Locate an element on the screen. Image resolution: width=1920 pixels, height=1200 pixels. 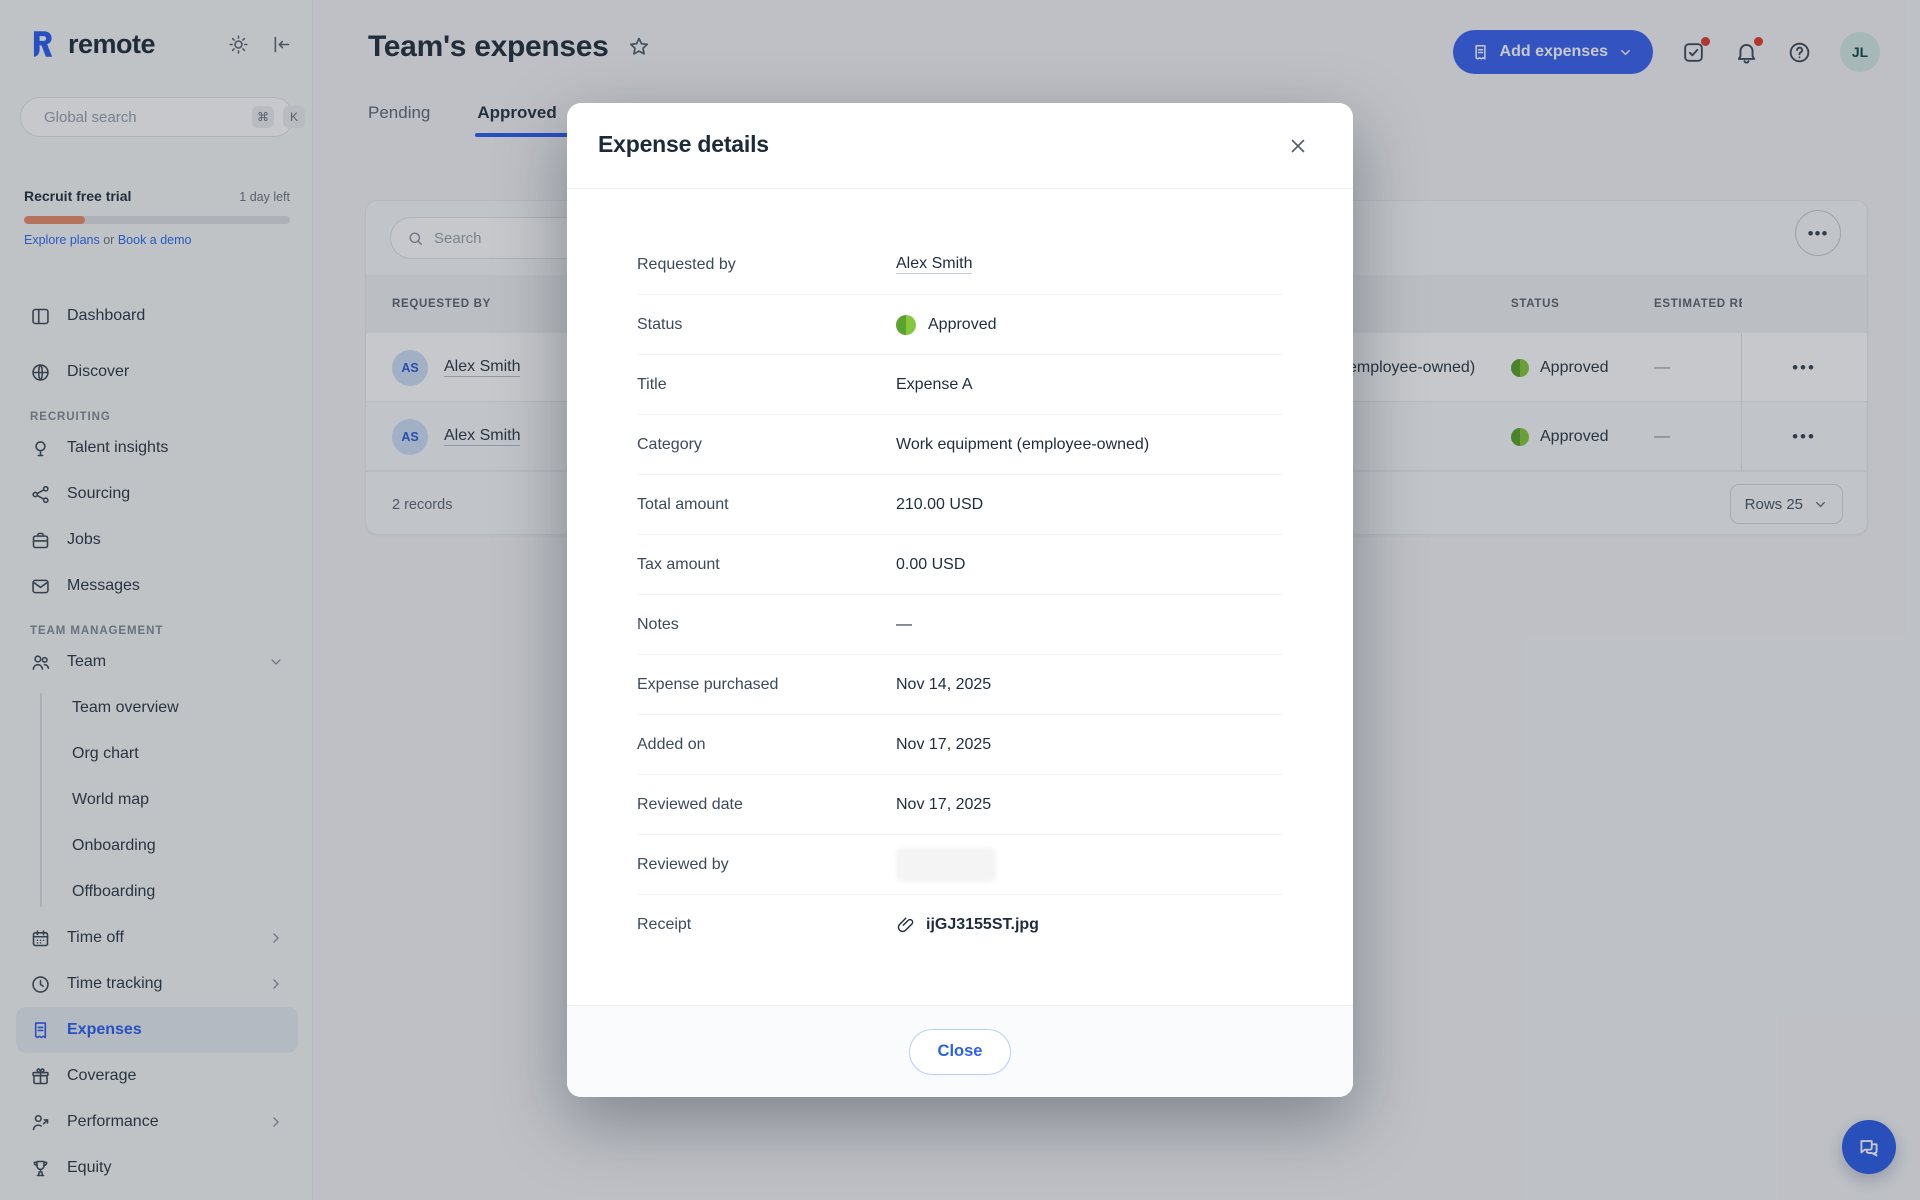
added-on-value: Nov 17, 2025 is located at coordinates (944, 744).